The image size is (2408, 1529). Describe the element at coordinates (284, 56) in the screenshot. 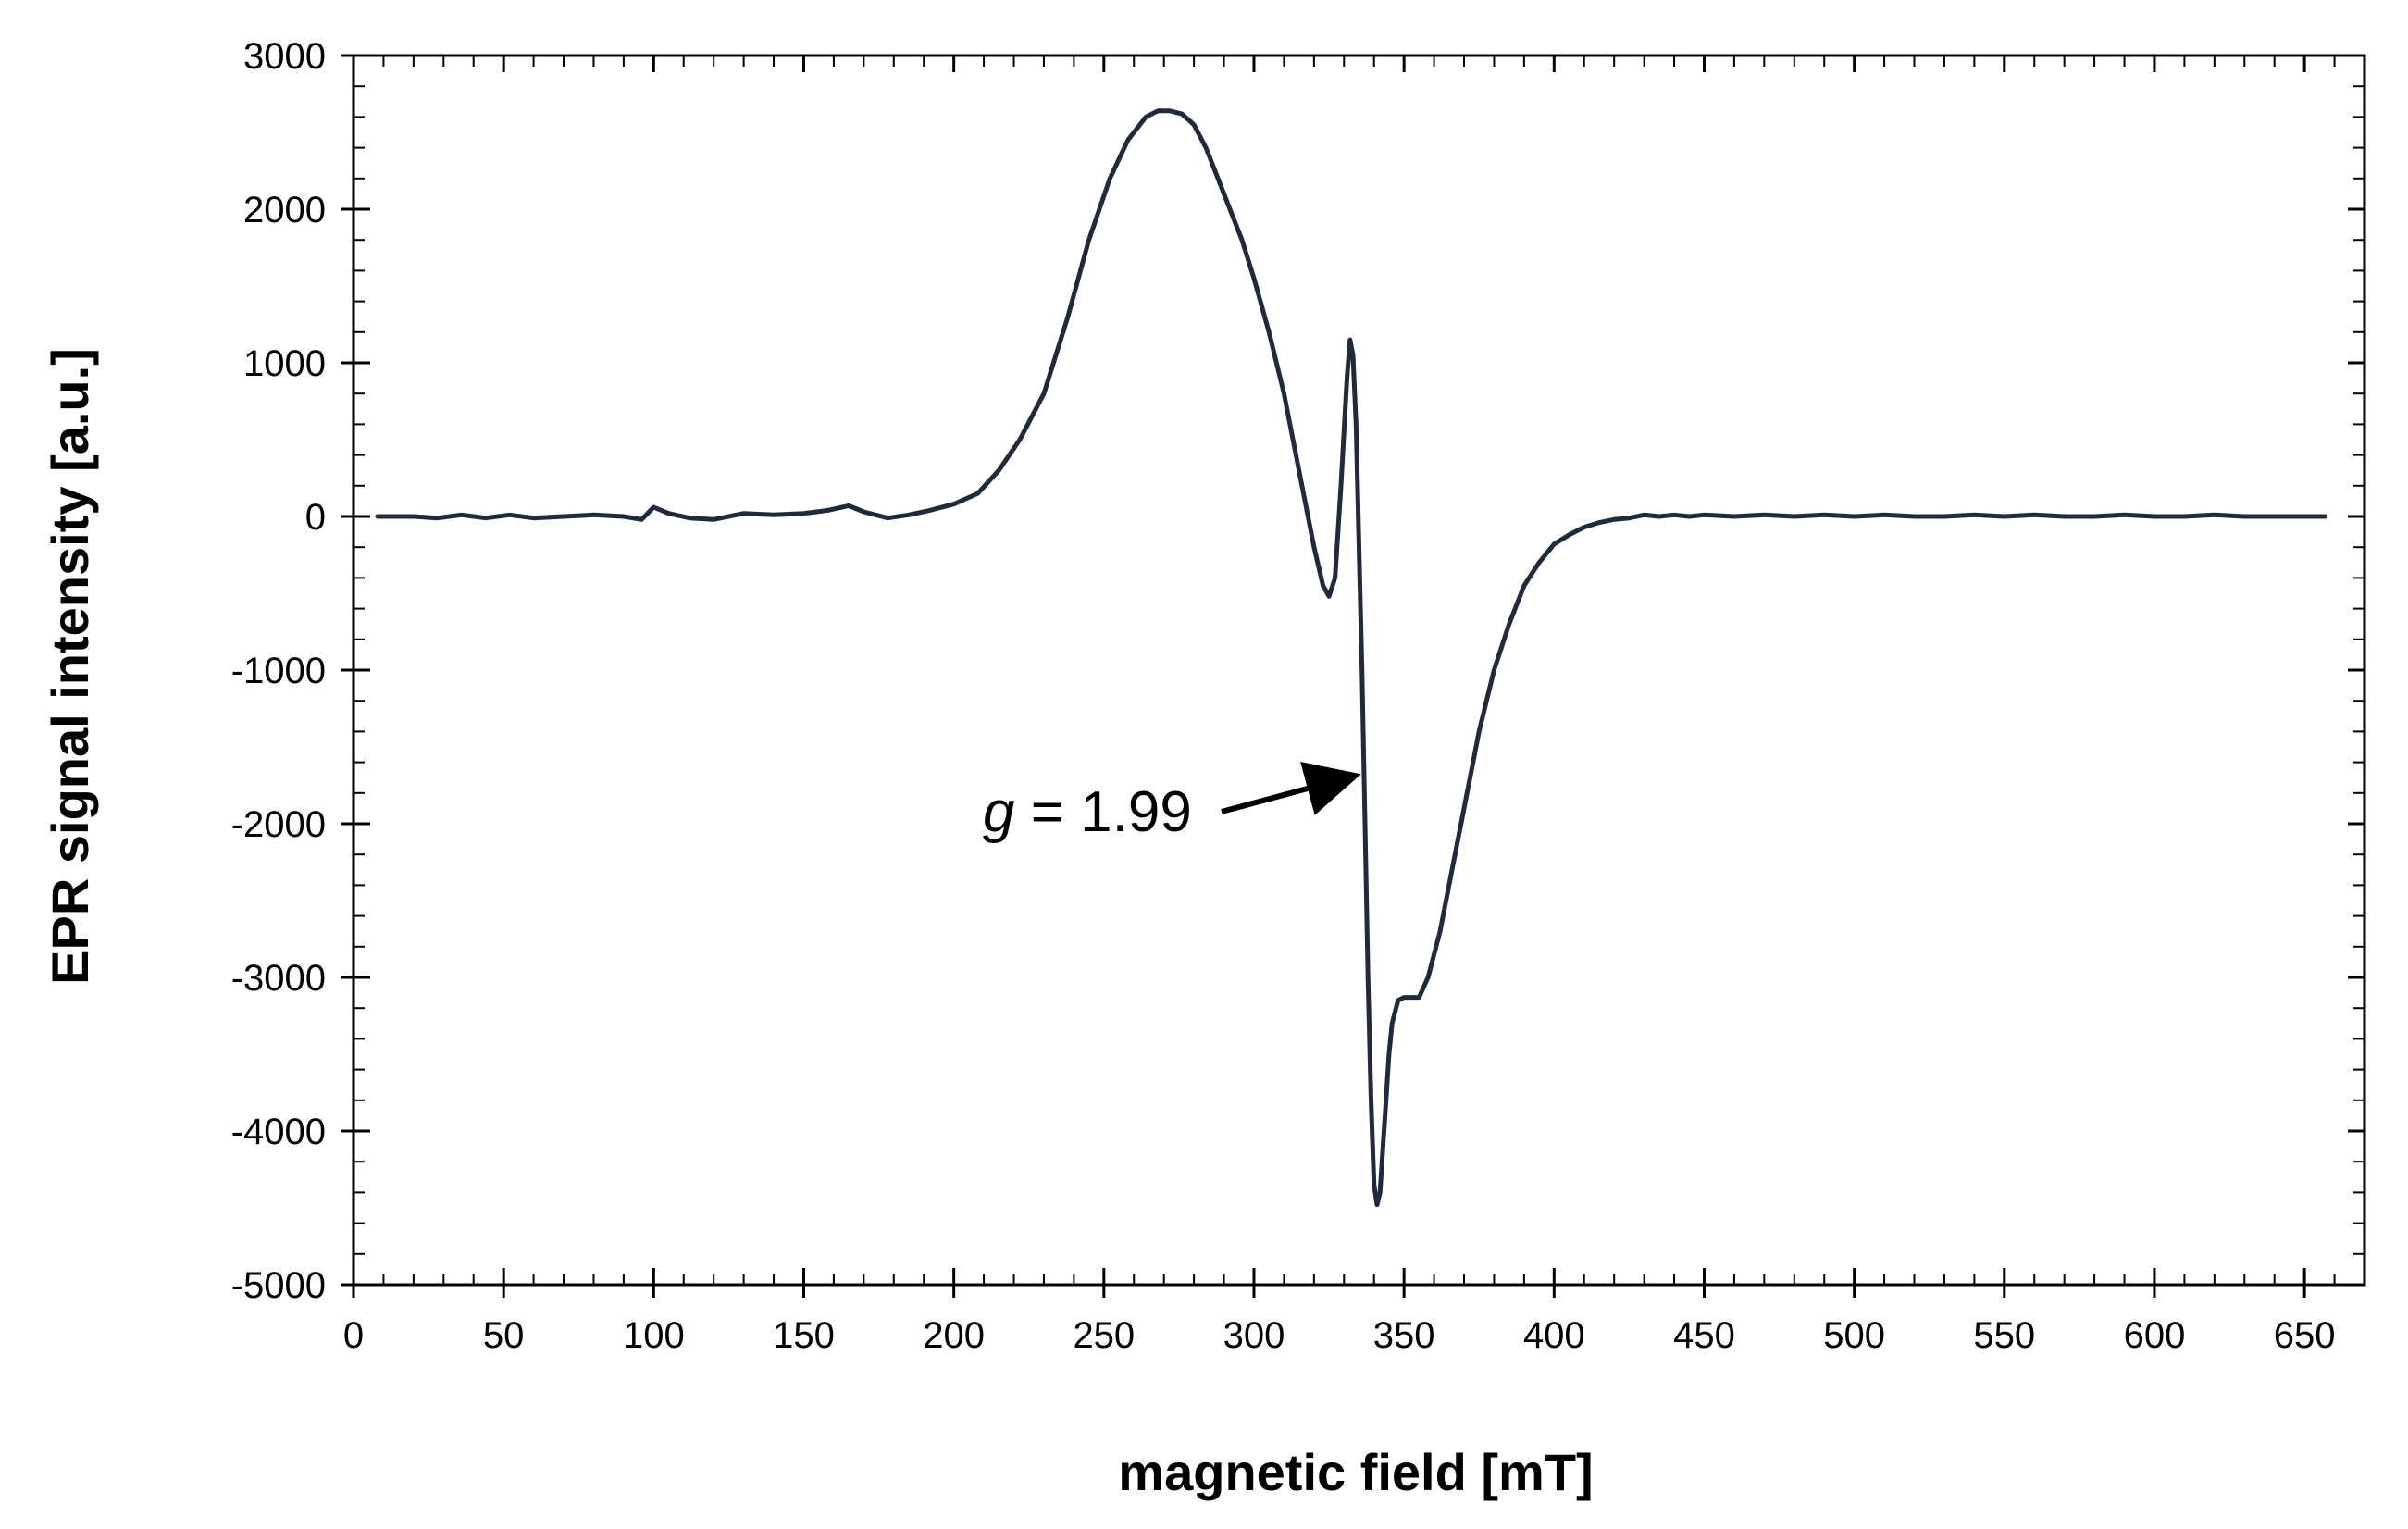

I see `y-tick-label: 3000` at that location.